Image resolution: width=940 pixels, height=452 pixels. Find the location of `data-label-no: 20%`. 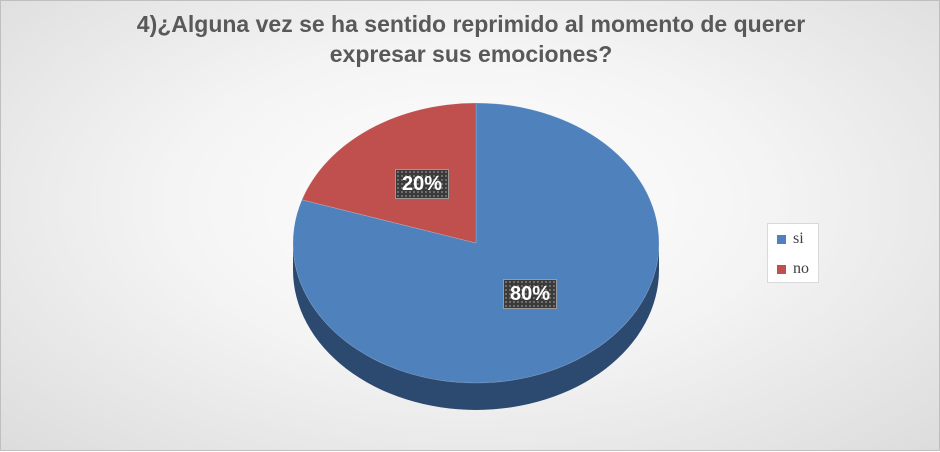

data-label-no: 20% is located at coordinates (422, 184).